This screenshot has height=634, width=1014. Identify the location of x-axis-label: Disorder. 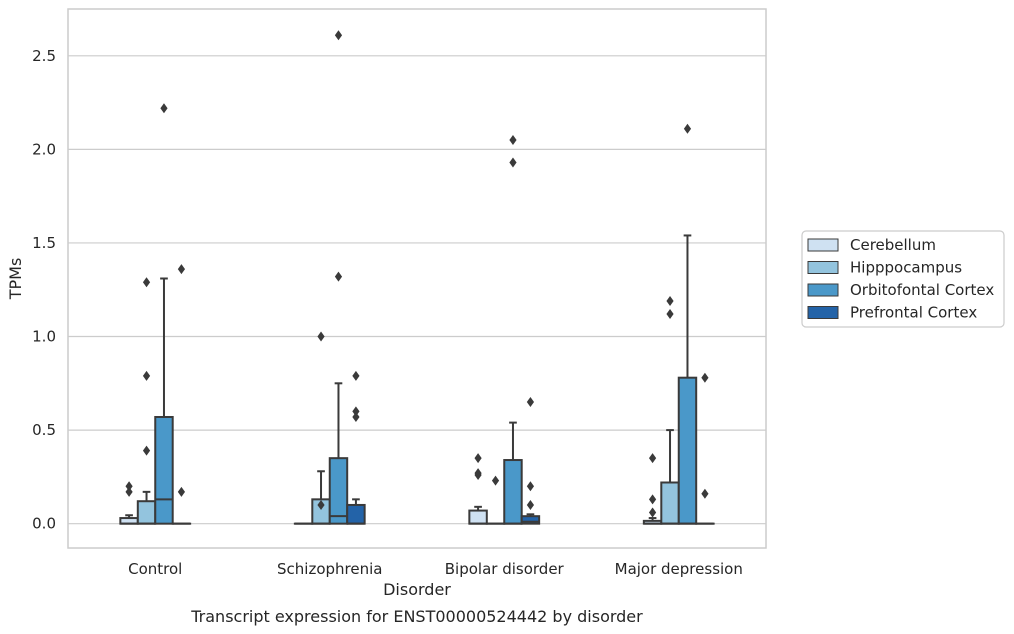
(417, 589).